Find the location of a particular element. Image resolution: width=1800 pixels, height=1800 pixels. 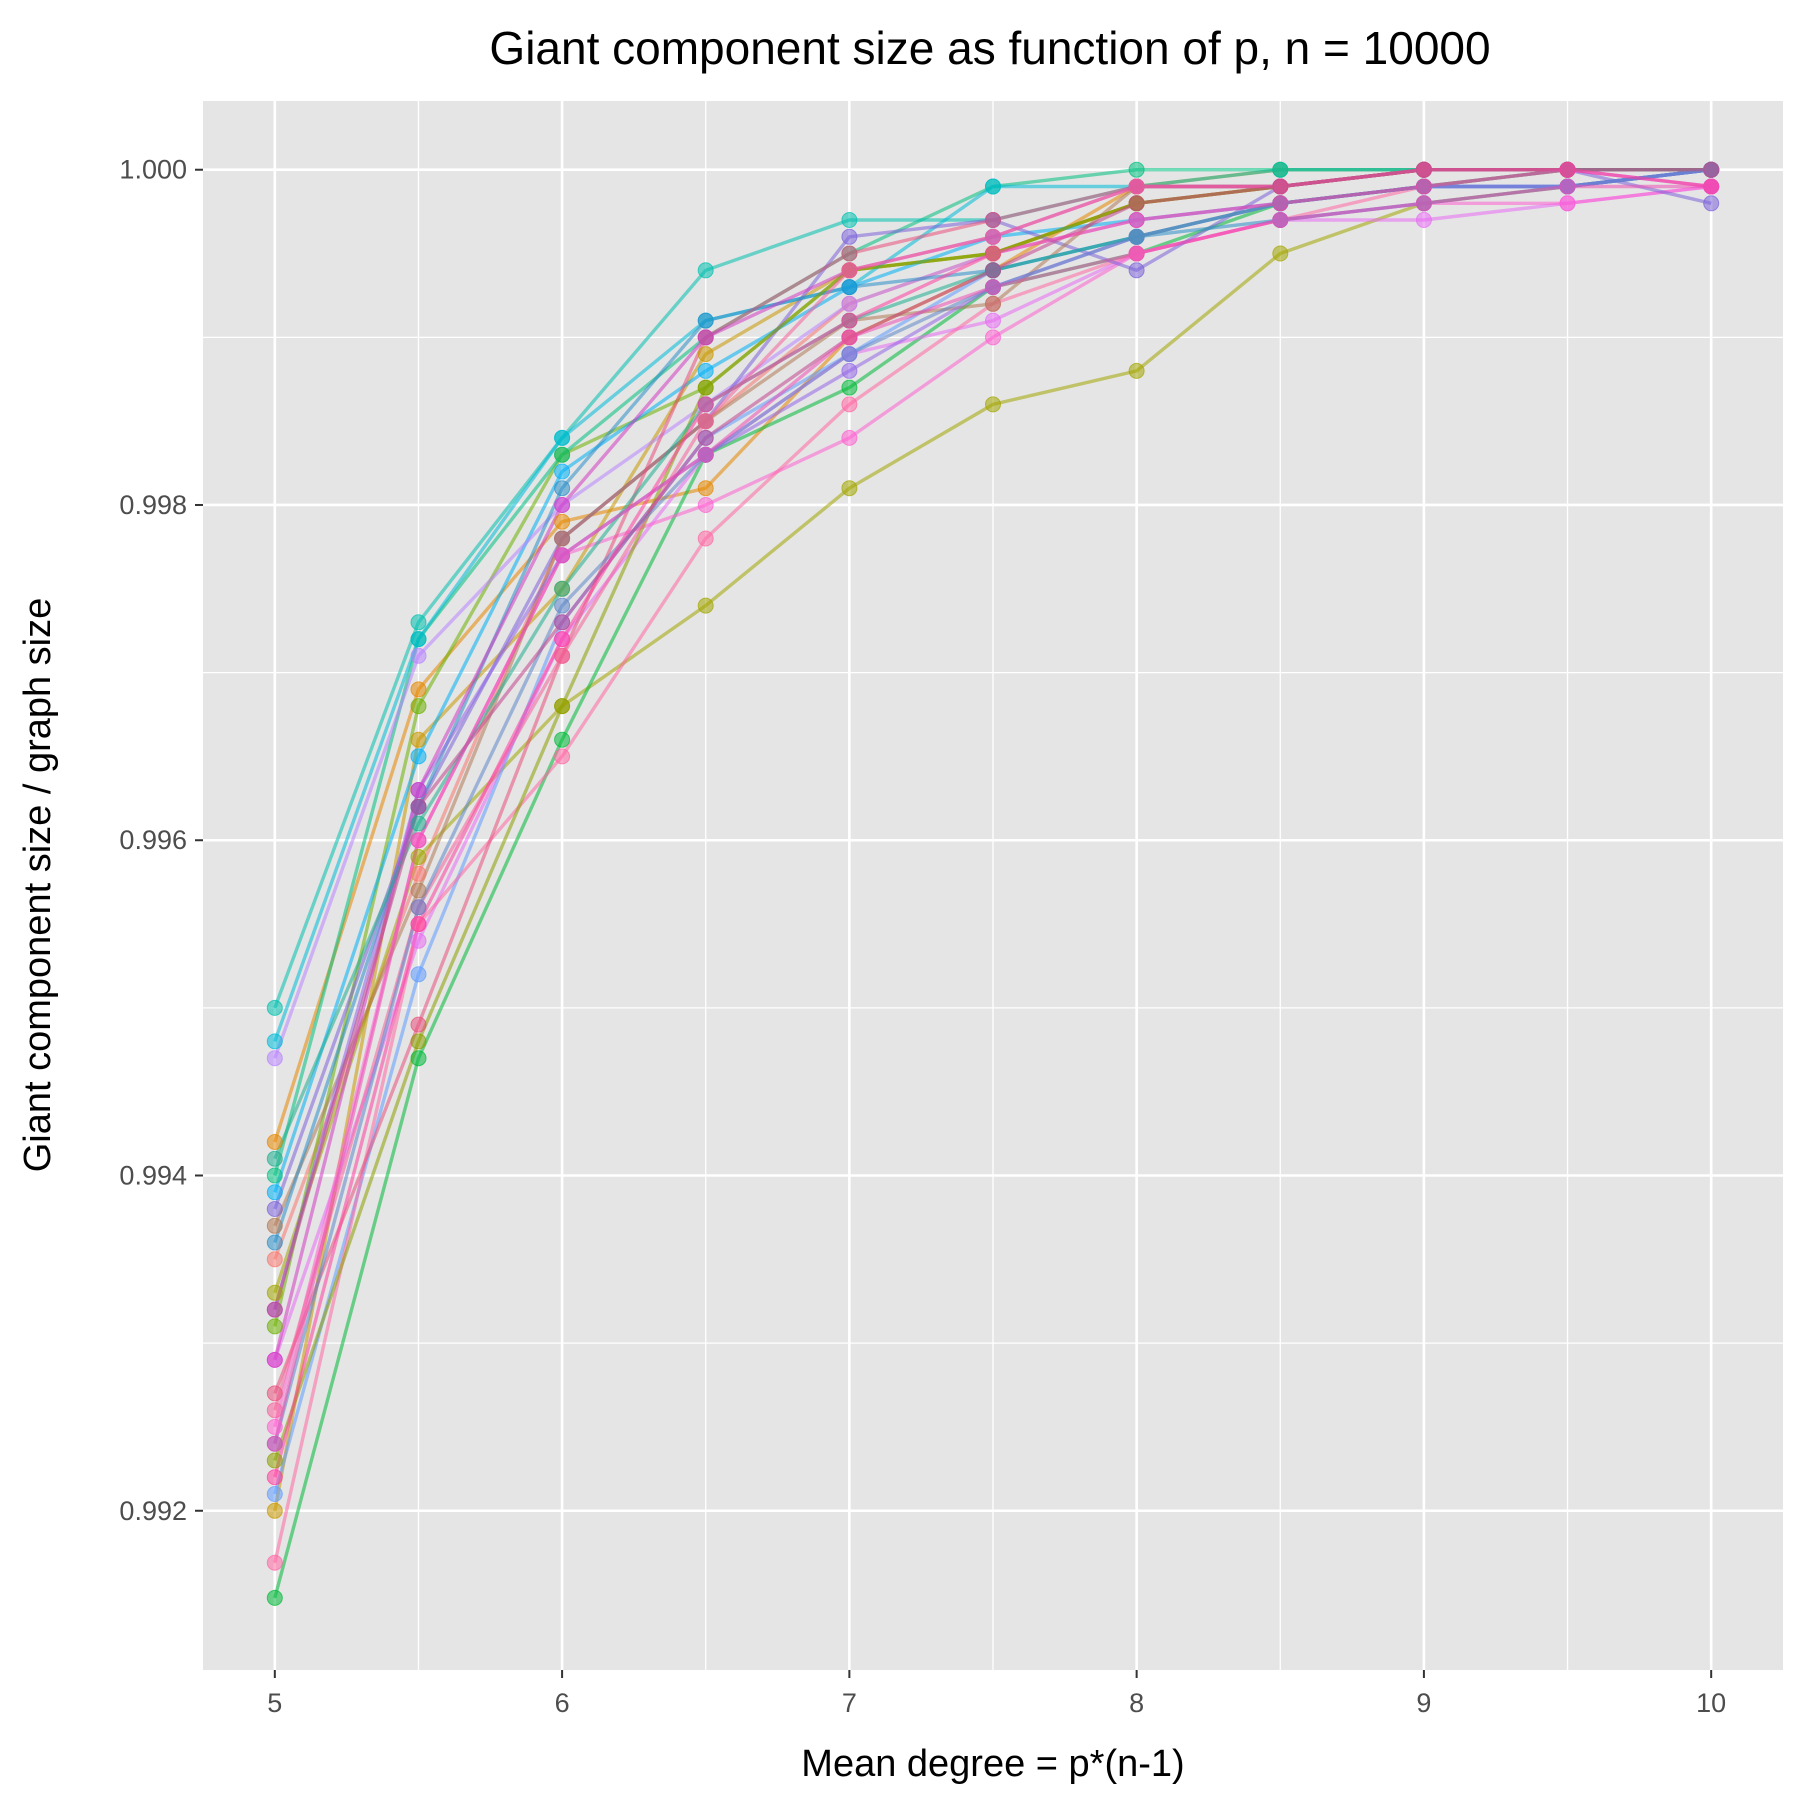

x-tick-label: 6 is located at coordinates (562, 1703).